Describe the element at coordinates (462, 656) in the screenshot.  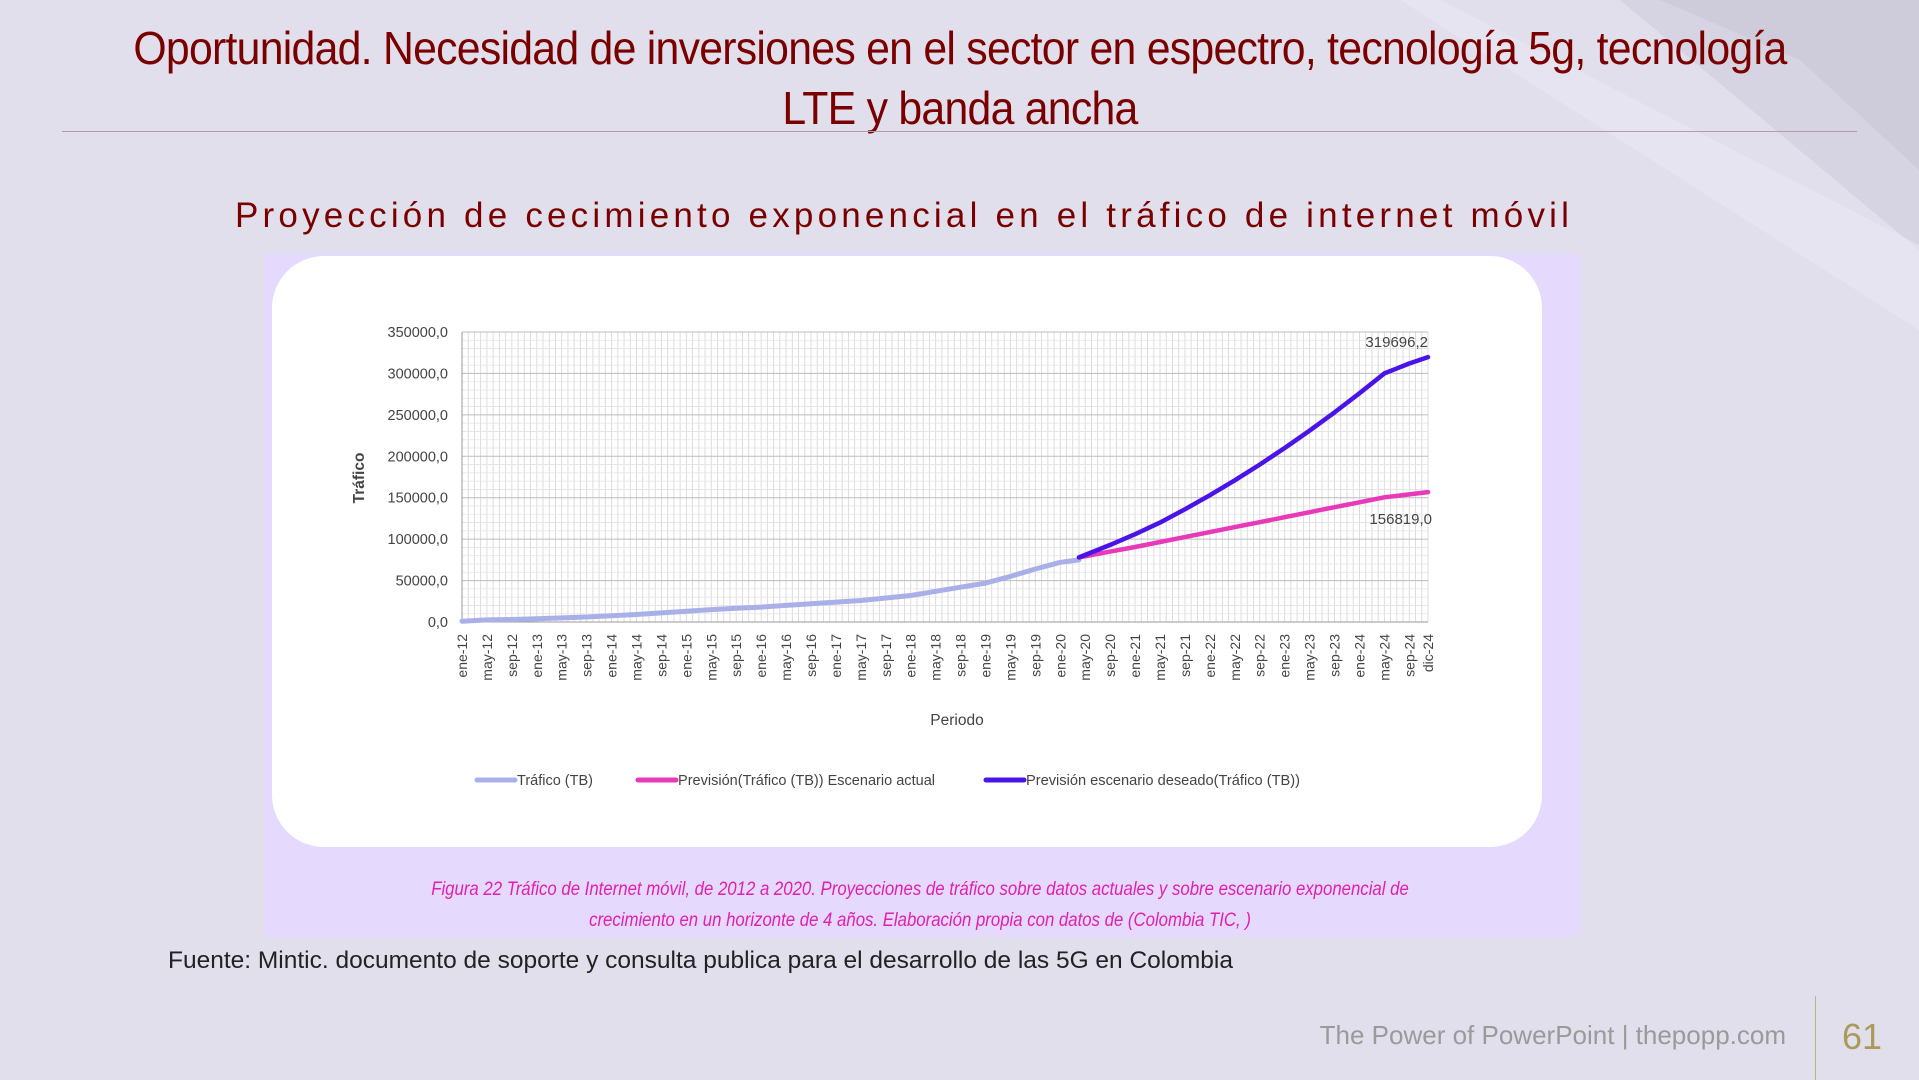
I see `x-tick-label: ene-12` at that location.